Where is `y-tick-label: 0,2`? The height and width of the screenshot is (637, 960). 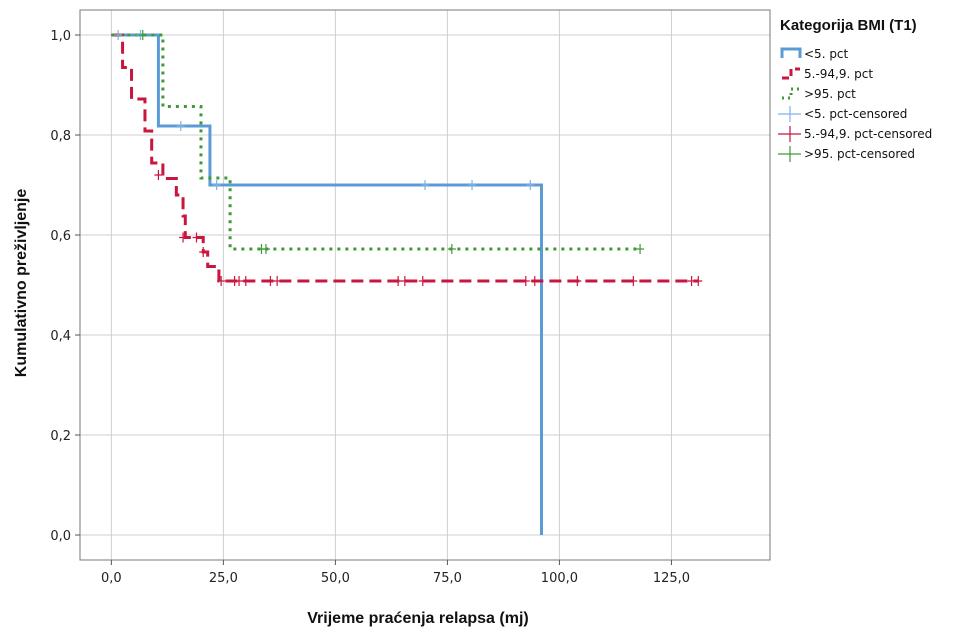 y-tick-label: 0,2 is located at coordinates (60, 436).